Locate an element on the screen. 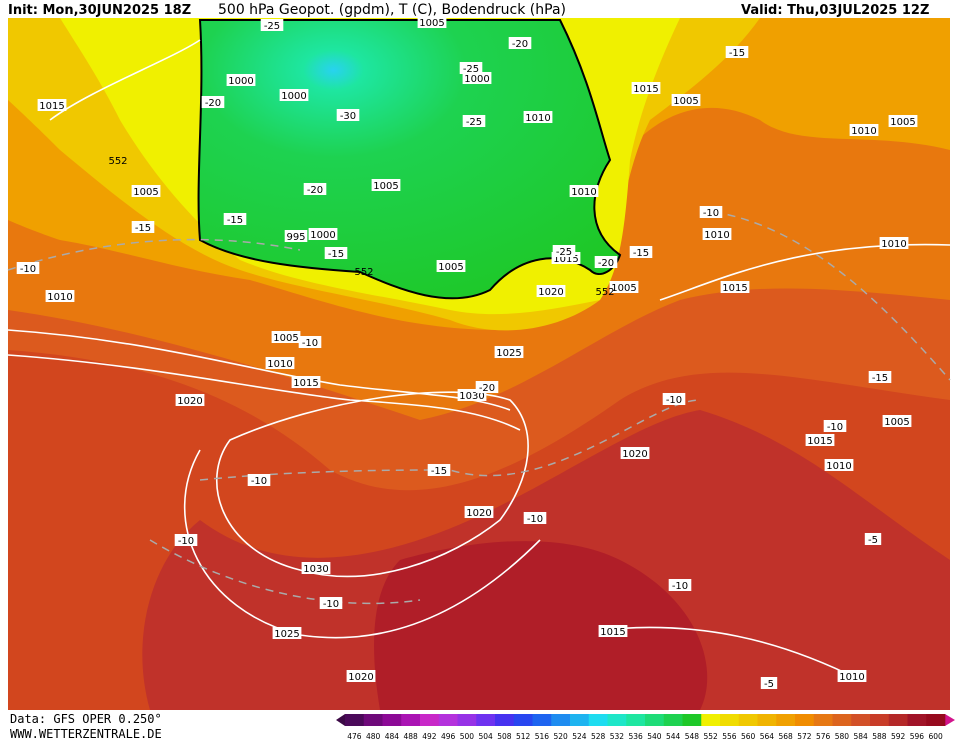 This screenshot has width=959, height=741. colorbar-arrow is located at coordinates (950, 720).